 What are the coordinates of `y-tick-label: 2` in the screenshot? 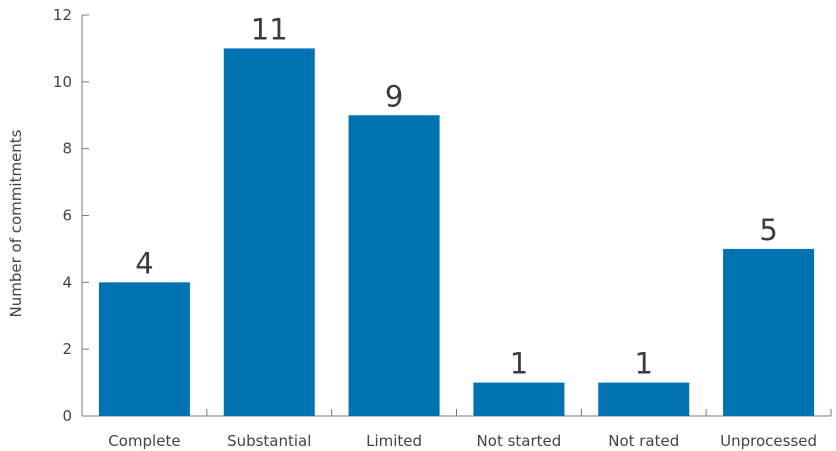 It's located at (67, 349).